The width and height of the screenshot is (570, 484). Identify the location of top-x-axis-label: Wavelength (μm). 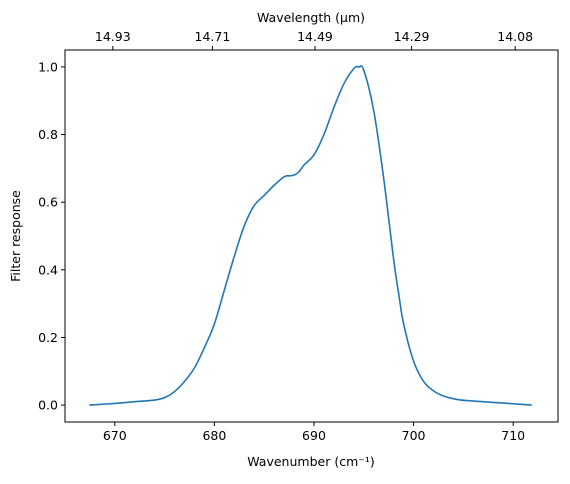
(311, 17).